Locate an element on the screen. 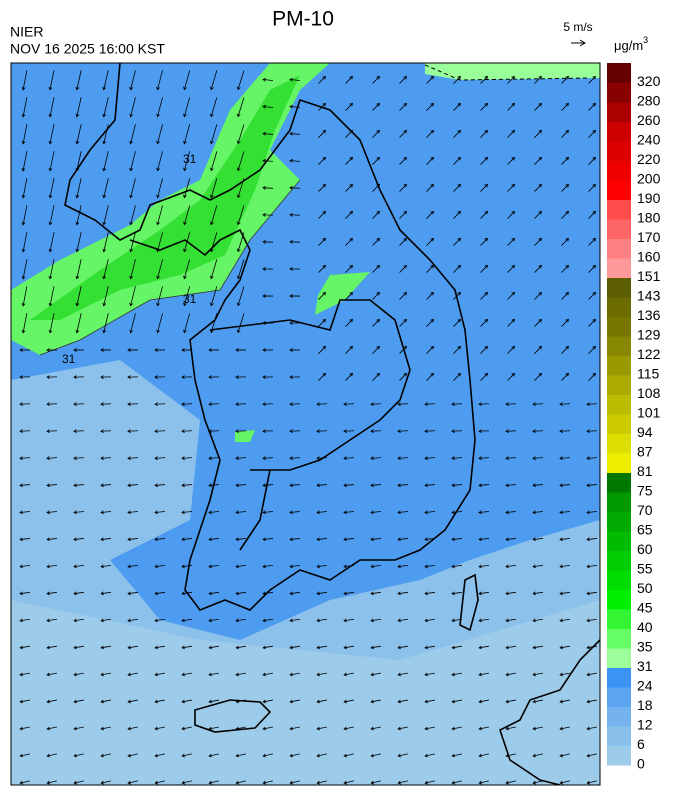 The height and width of the screenshot is (795, 673). province-borders is located at coordinates (310, 425).